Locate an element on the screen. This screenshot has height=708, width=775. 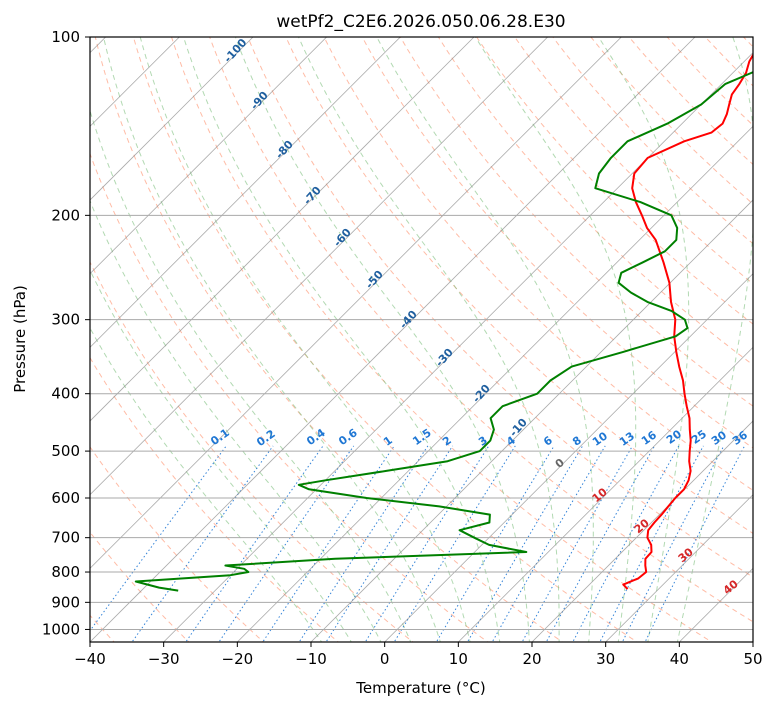
x-tick-label: 50 is located at coordinates (752, 659).